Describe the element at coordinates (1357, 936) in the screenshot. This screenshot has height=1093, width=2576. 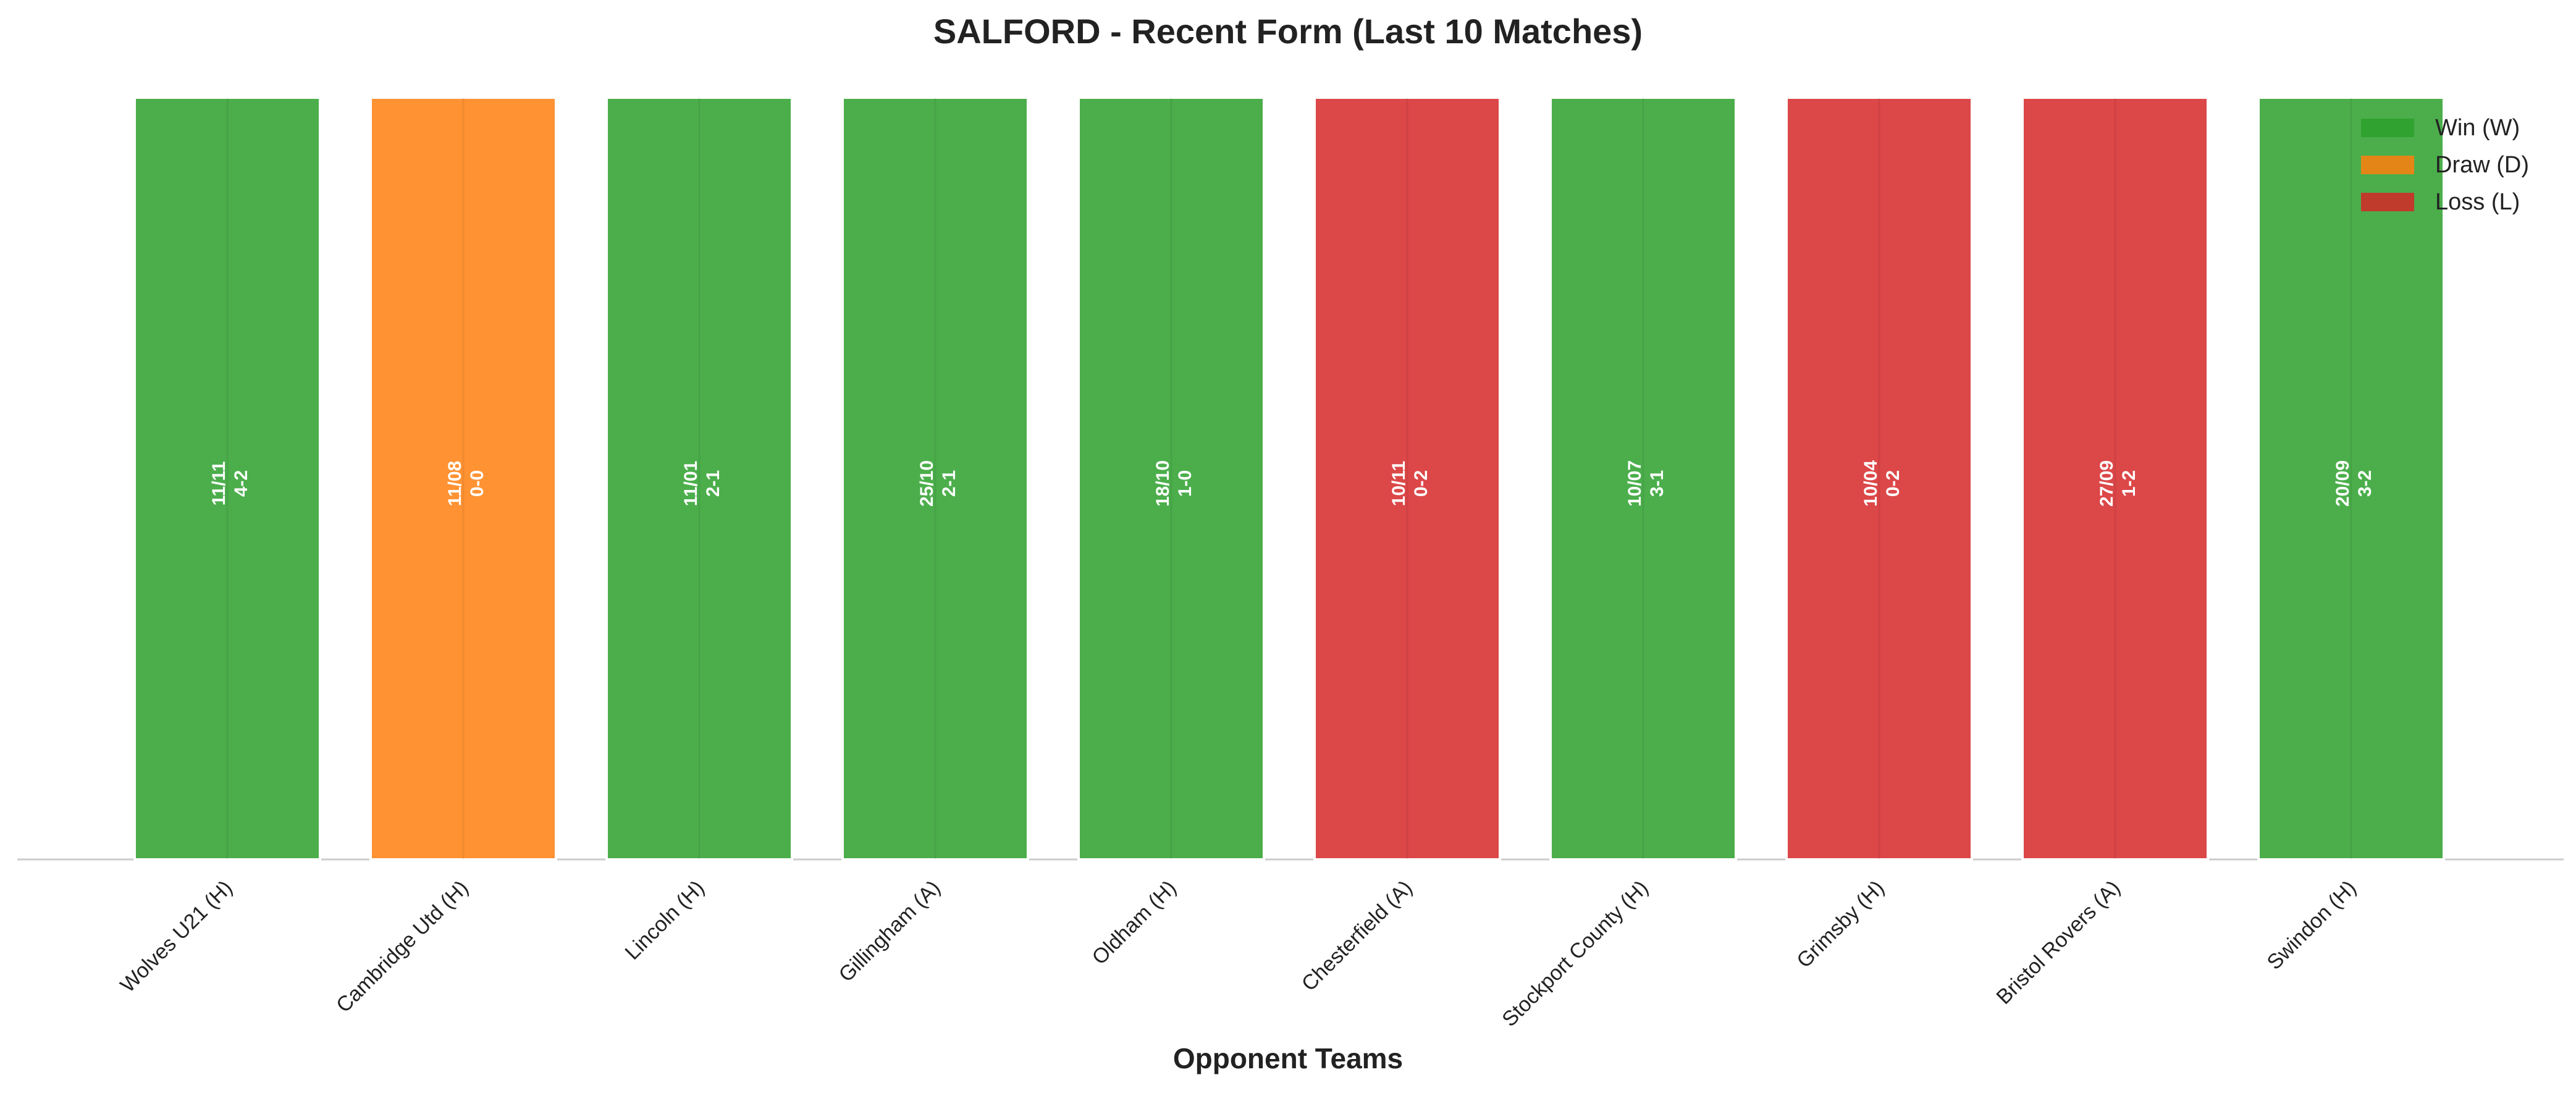
I see `x-tick-label: Chesterfield (A)` at that location.